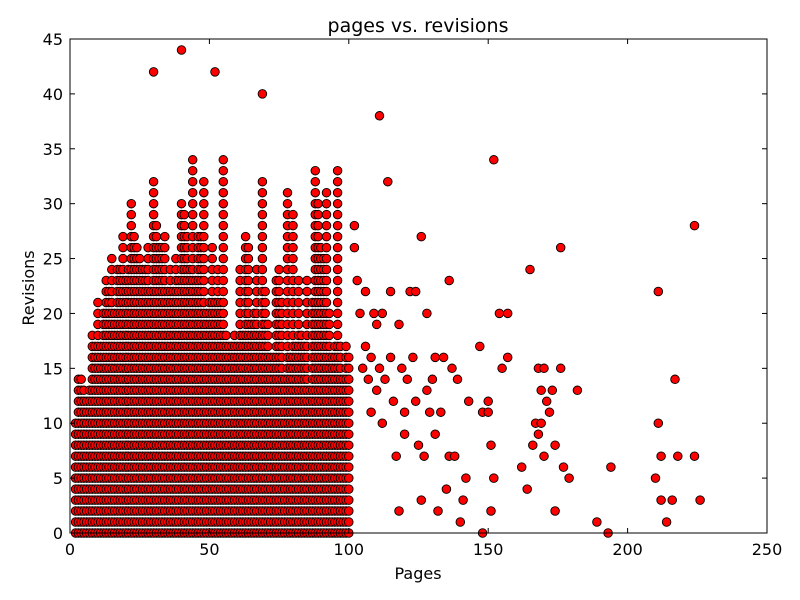 The image size is (800, 600). Describe the element at coordinates (53, 313) in the screenshot. I see `y-tick-label: 20` at that location.